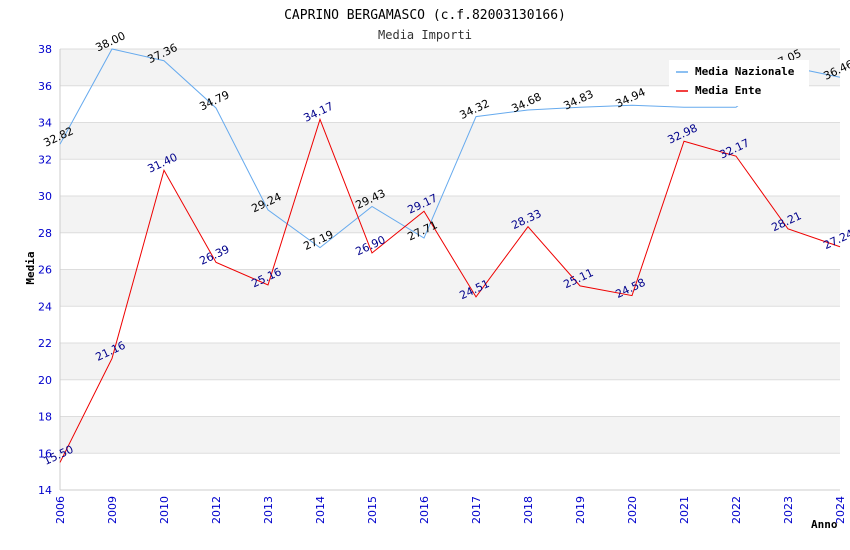 This screenshot has width=850, height=550. I want to click on x-tick-label: 2009, so click(112, 510).